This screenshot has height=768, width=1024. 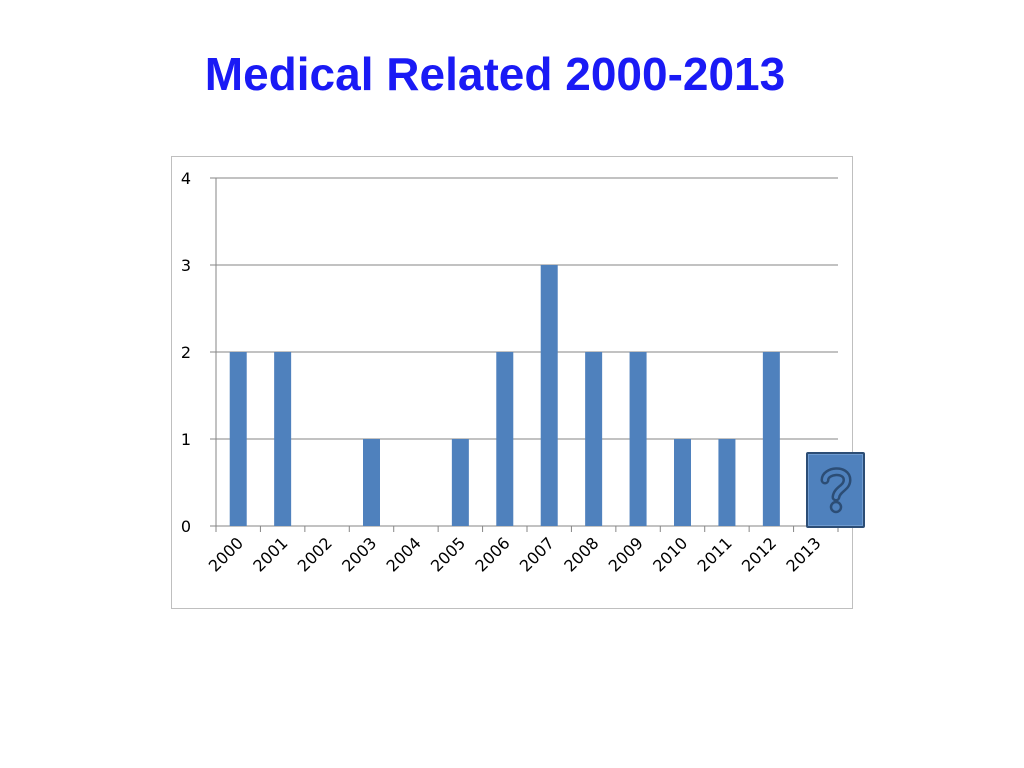 What do you see at coordinates (492, 554) in the screenshot?
I see `x-tick-label: 2006` at bounding box center [492, 554].